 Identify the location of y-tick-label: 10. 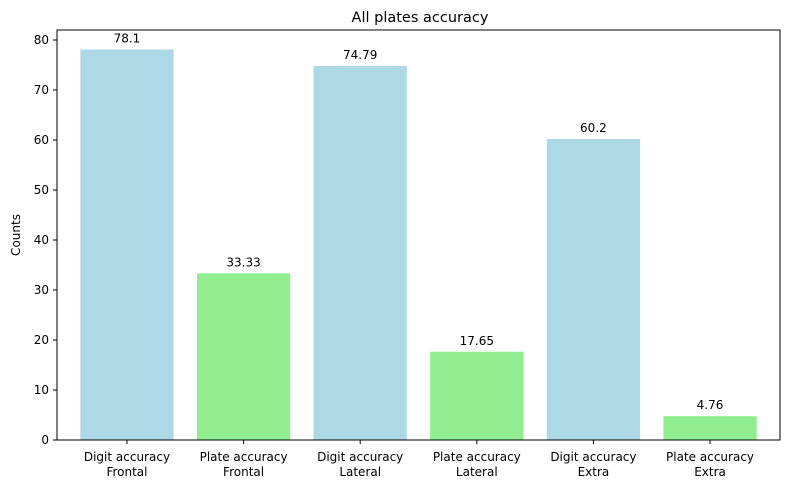
(41, 390).